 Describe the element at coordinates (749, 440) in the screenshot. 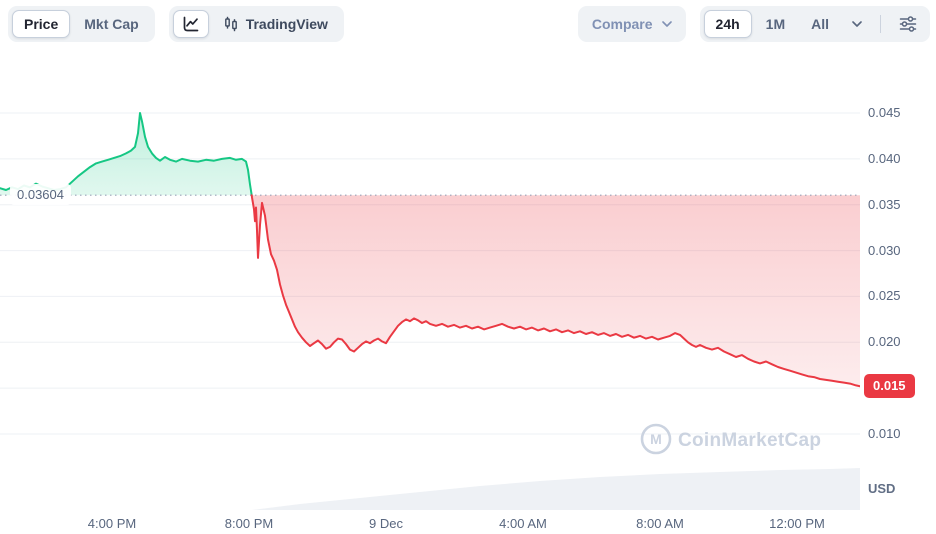

I see `svg-text: CoinMarketCap` at that location.